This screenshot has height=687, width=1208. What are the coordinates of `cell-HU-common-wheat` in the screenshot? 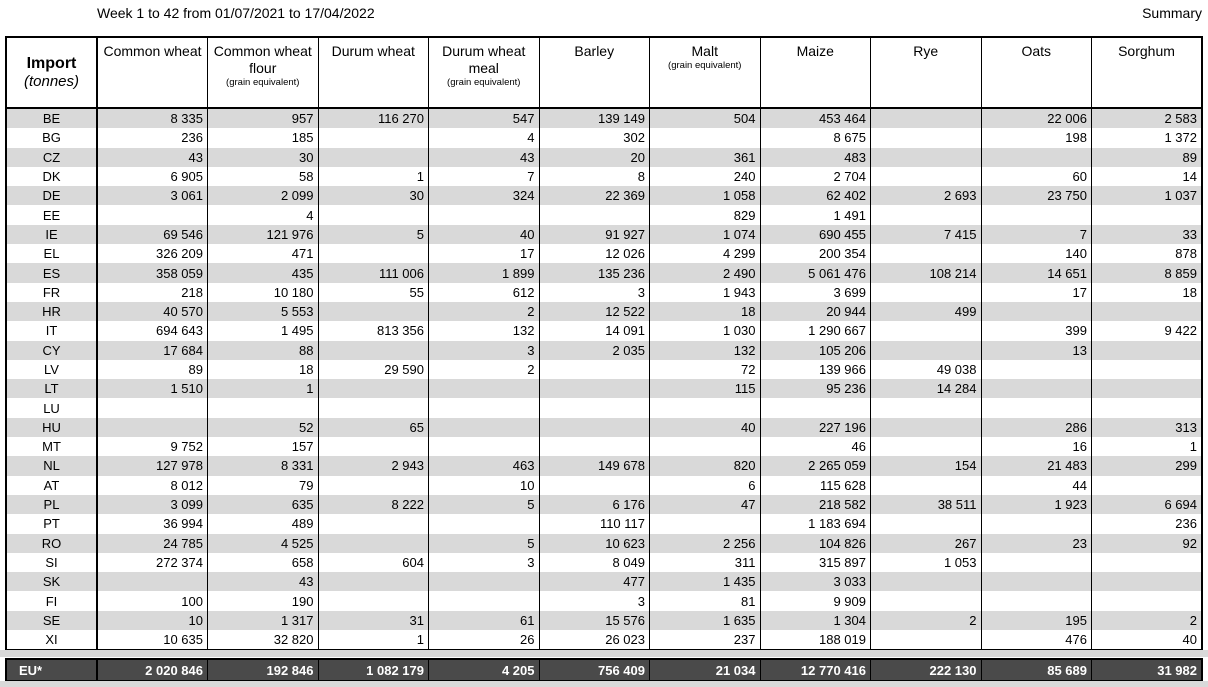 It's located at (152, 427).